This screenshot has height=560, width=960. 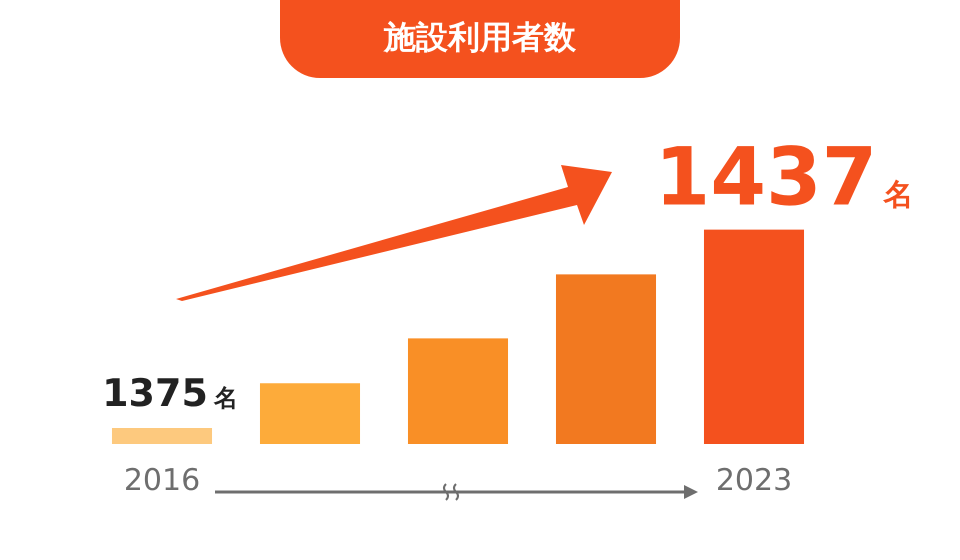 What do you see at coordinates (480, 39) in the screenshot?
I see `chart-title: 施設利用者数` at bounding box center [480, 39].